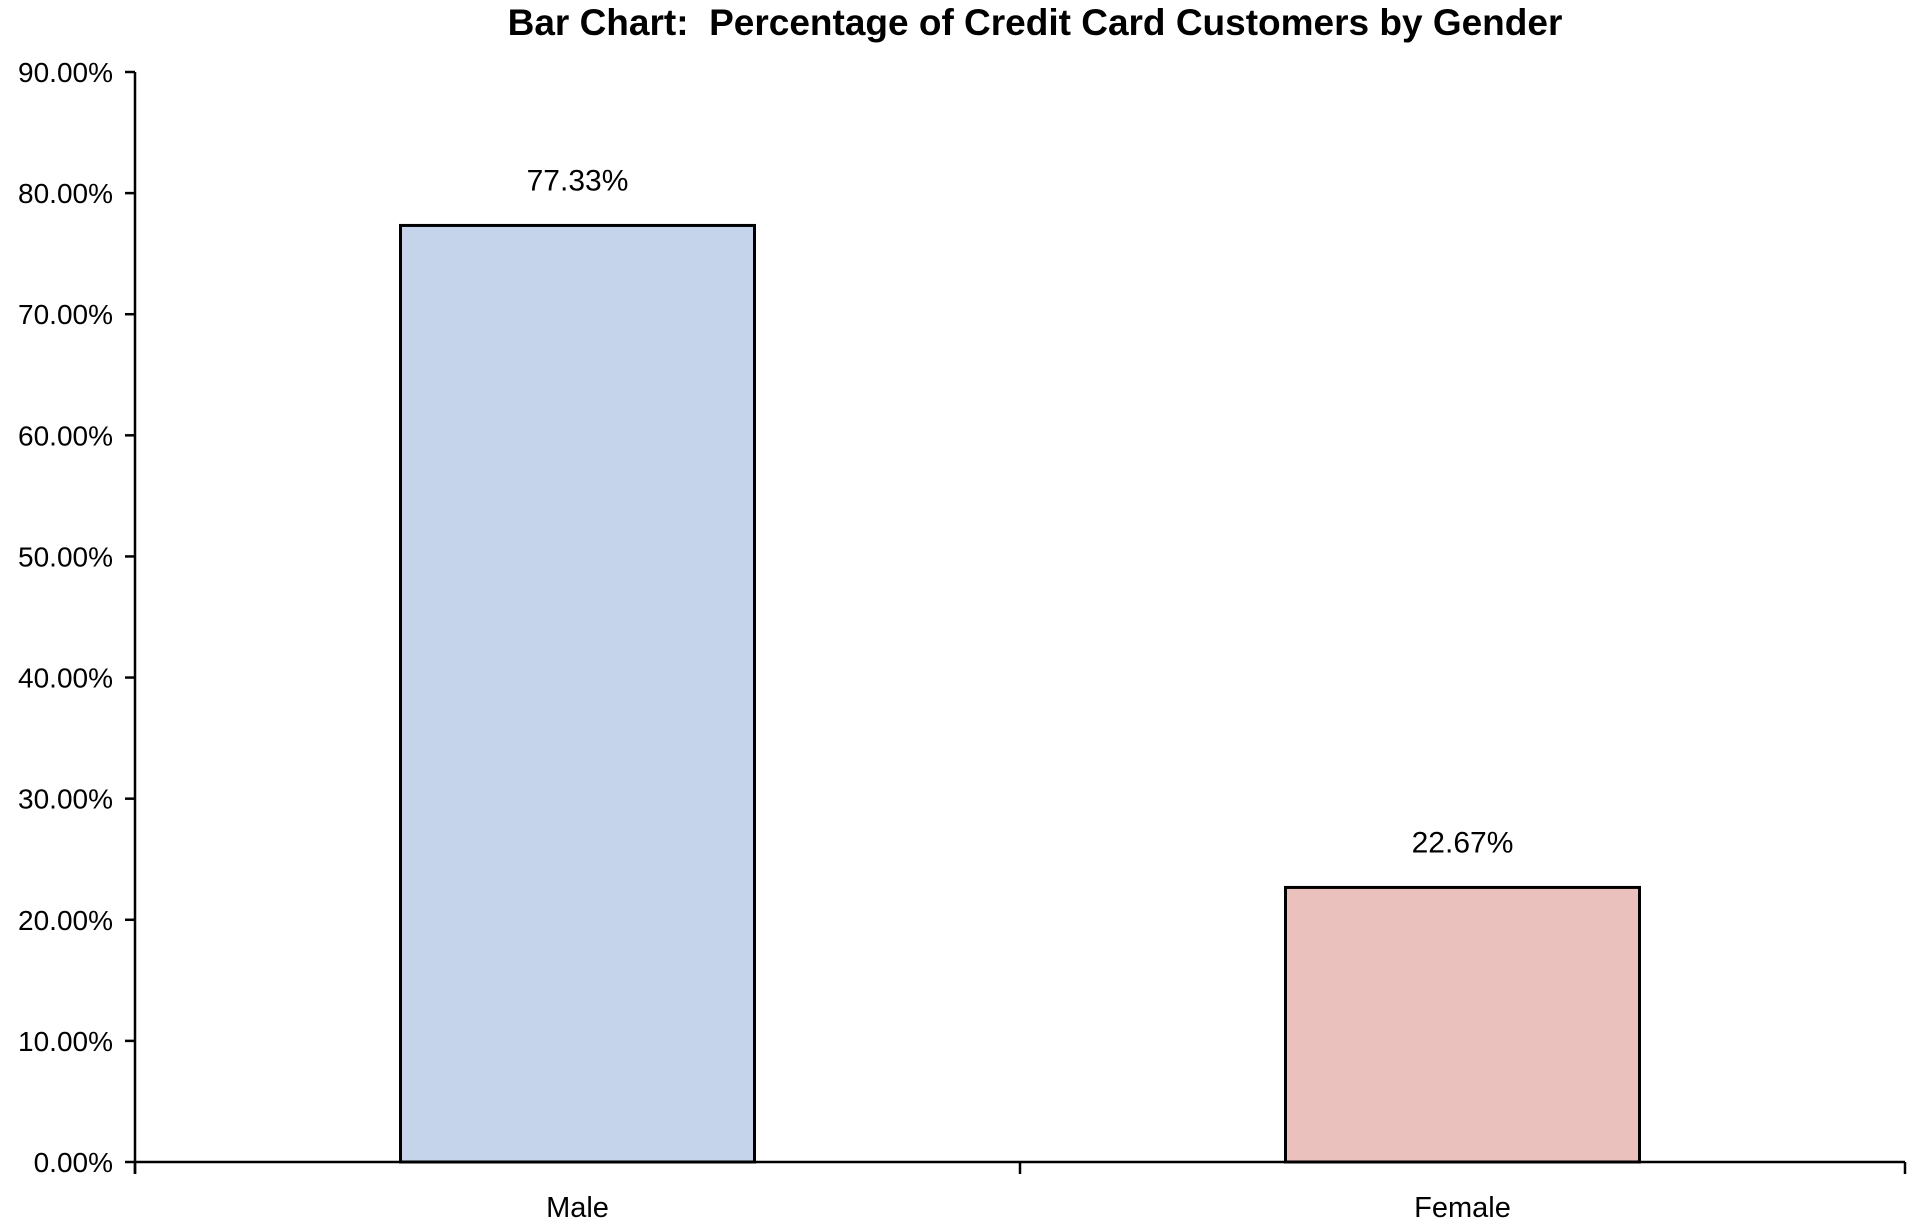 Image resolution: width=1916 pixels, height=1231 pixels. What do you see at coordinates (65, 556) in the screenshot?
I see `y-tick-label: 50.00%` at bounding box center [65, 556].